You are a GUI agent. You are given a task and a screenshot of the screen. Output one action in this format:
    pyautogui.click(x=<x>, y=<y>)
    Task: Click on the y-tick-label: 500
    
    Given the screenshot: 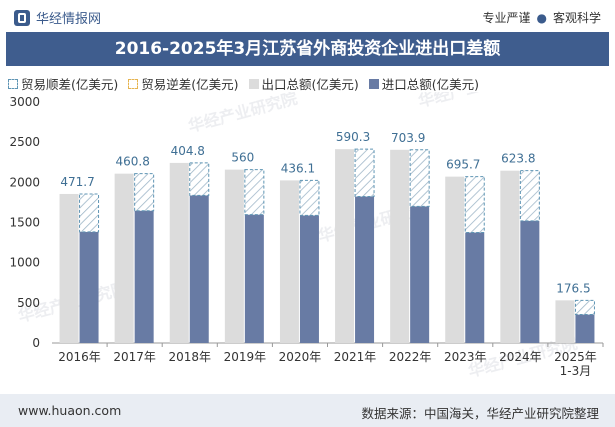 What is the action you would take?
    pyautogui.click(x=28, y=303)
    